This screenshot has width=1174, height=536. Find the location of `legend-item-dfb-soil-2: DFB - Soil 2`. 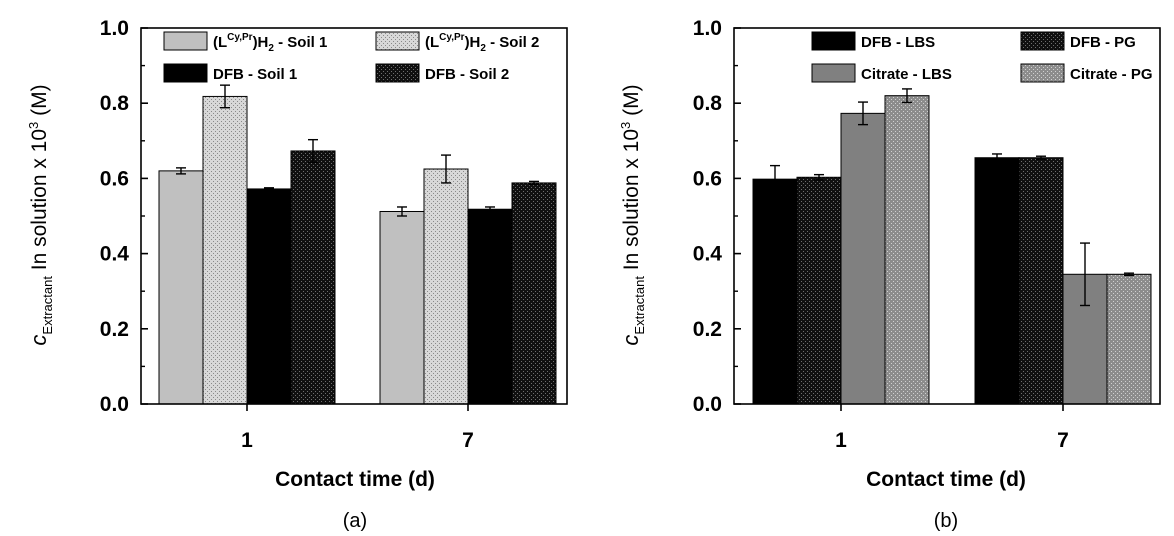

legend-item-dfb-soil-2: DFB - Soil 2 is located at coordinates (442, 73).